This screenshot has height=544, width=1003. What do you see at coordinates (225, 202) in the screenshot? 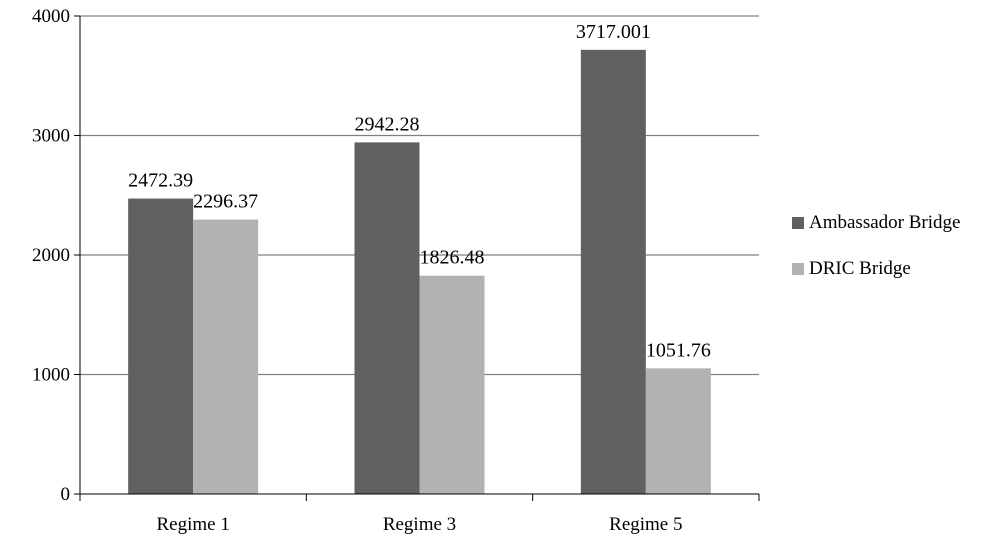
I see `data-label: 2296.37` at bounding box center [225, 202].